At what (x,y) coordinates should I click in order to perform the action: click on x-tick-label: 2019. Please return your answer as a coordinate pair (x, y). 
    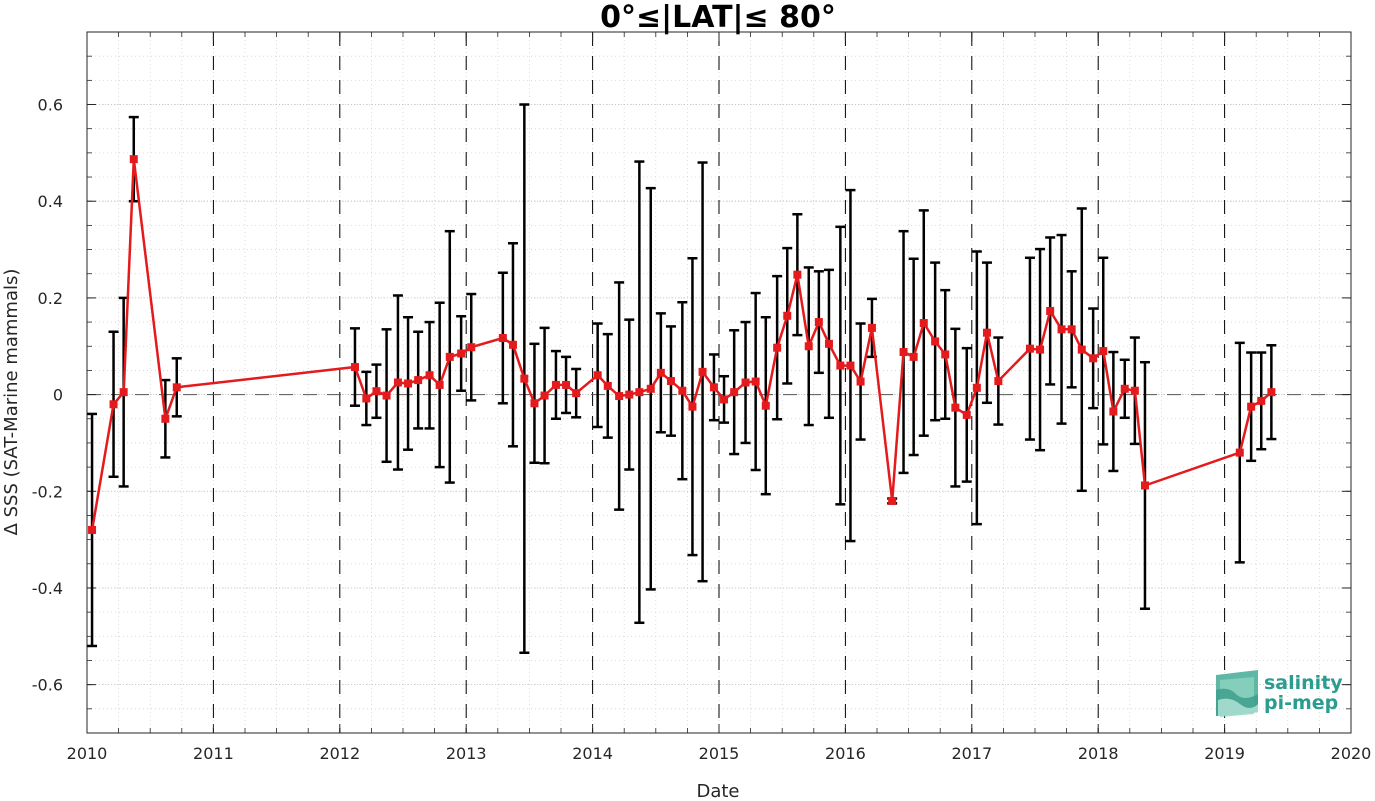
    Looking at the image, I should click on (1224, 753).